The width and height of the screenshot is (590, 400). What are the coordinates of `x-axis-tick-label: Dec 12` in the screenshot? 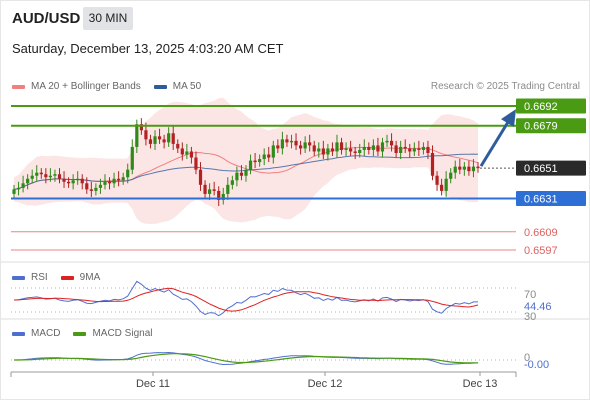 It's located at (325, 384).